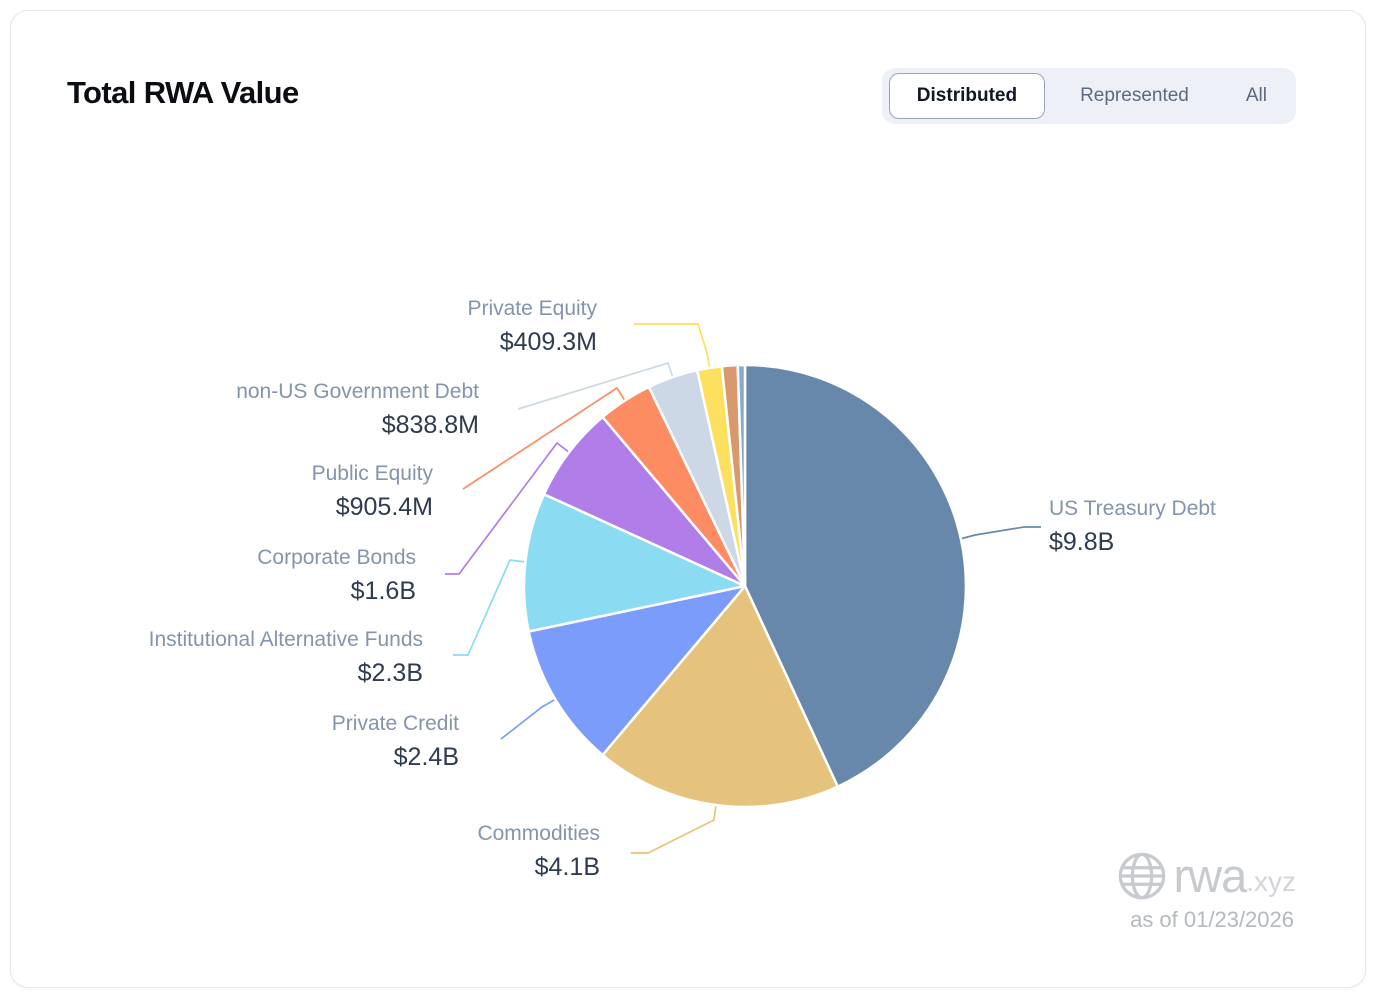 The width and height of the screenshot is (1376, 998). What do you see at coordinates (1256, 96) in the screenshot?
I see `tab-all: All` at bounding box center [1256, 96].